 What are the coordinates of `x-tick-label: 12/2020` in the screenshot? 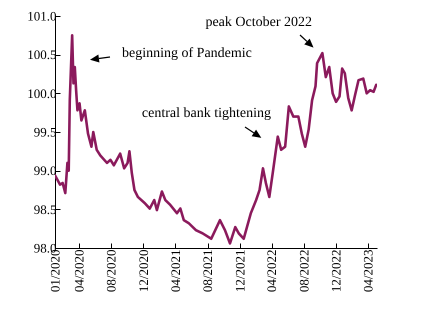 It's located at (143, 271).